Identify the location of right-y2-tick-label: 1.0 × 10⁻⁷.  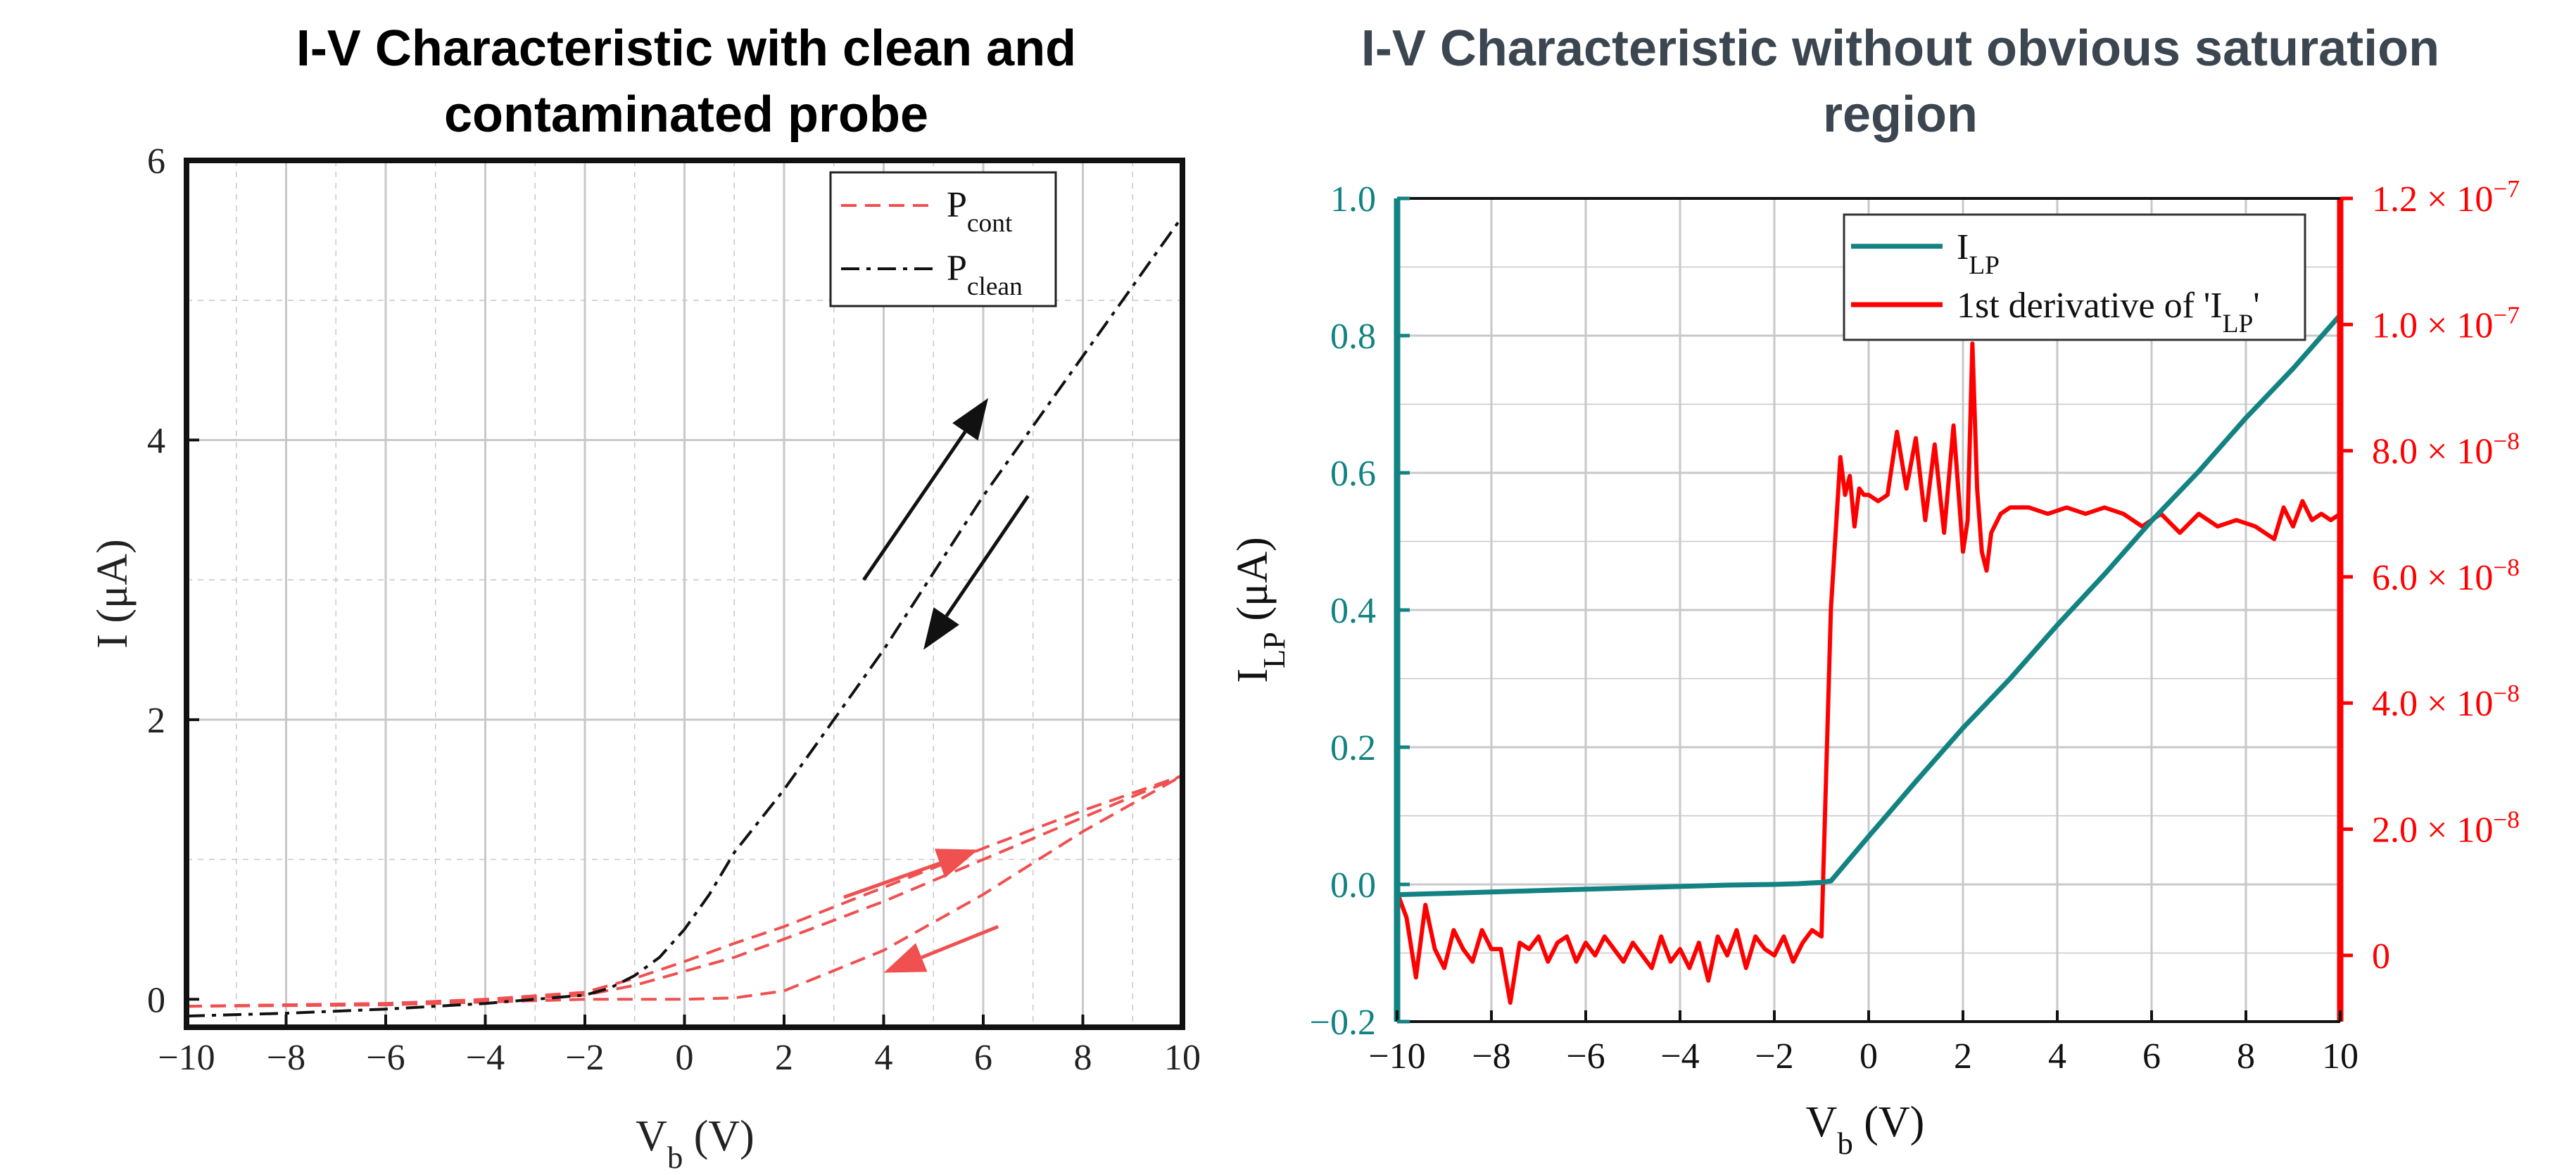
(2446, 323).